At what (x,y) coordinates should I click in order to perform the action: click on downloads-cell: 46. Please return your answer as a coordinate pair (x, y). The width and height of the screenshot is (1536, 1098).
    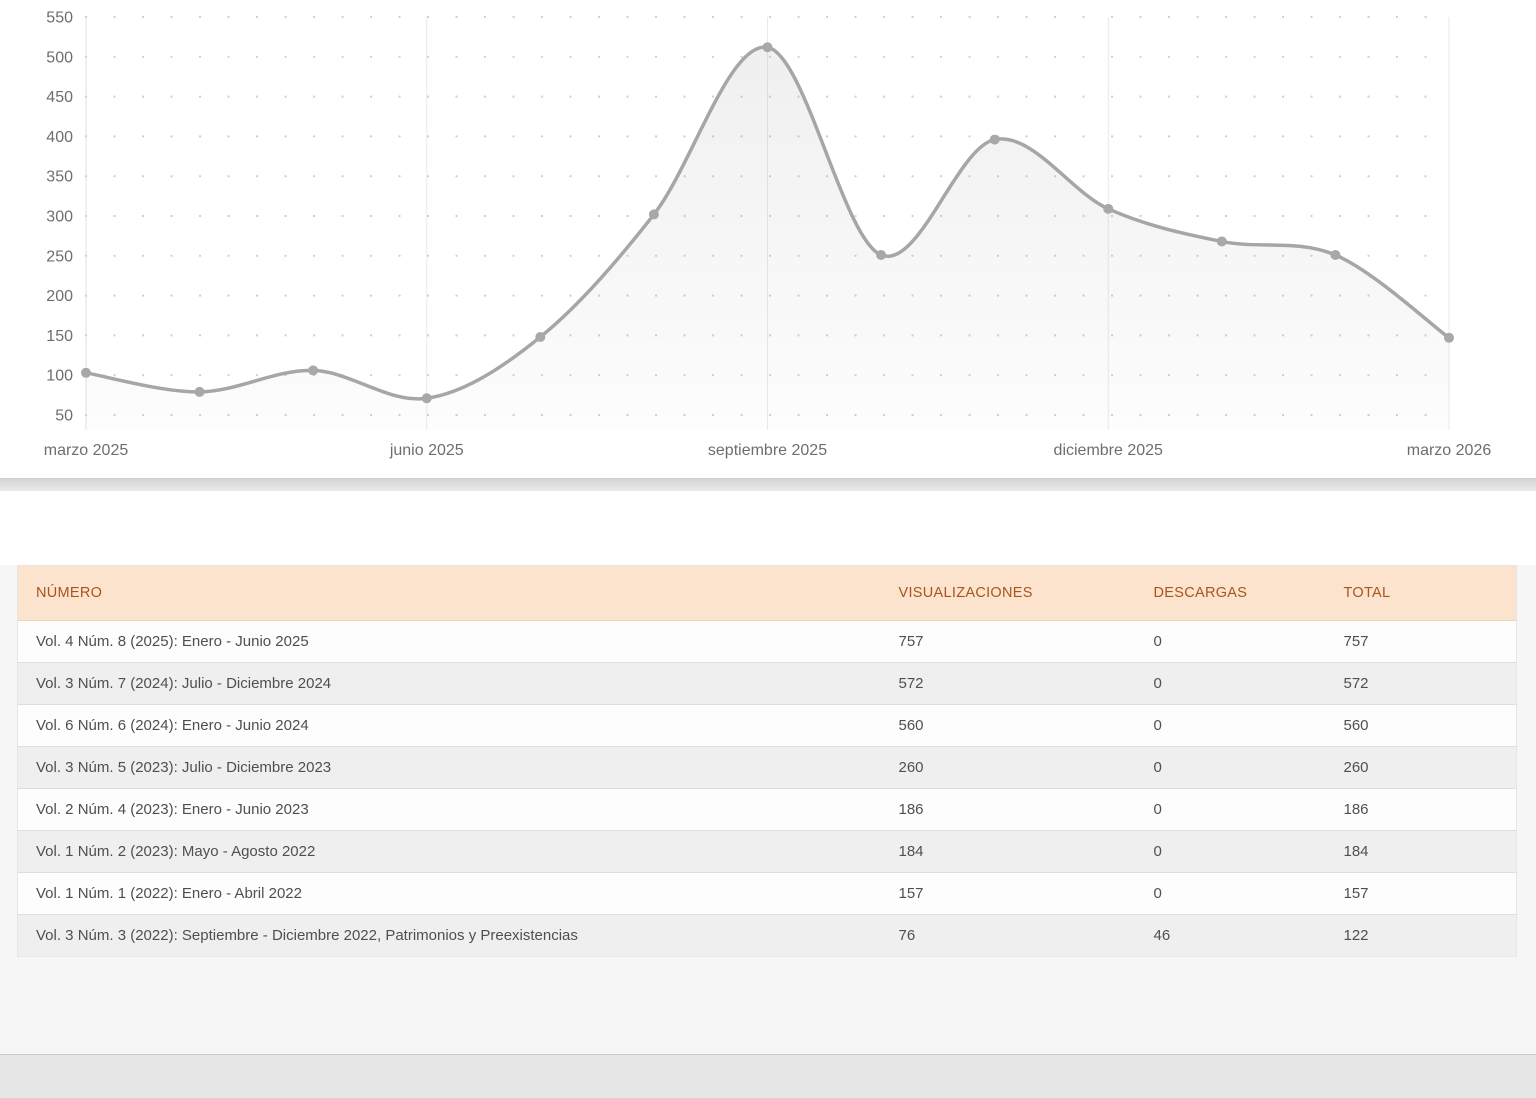
    Looking at the image, I should click on (1248, 935).